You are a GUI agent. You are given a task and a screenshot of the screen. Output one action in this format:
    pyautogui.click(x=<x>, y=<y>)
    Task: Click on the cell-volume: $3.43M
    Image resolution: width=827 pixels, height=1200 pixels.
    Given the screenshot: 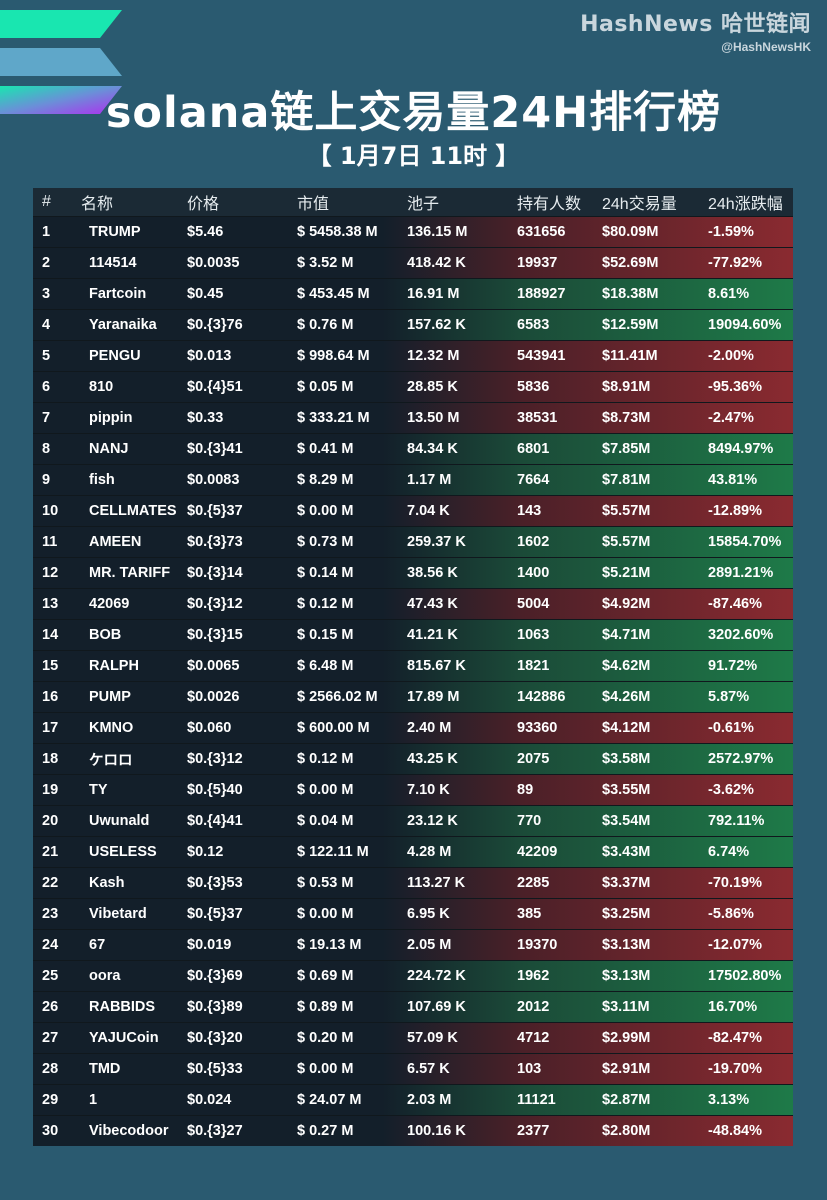 What is the action you would take?
    pyautogui.click(x=626, y=852)
    